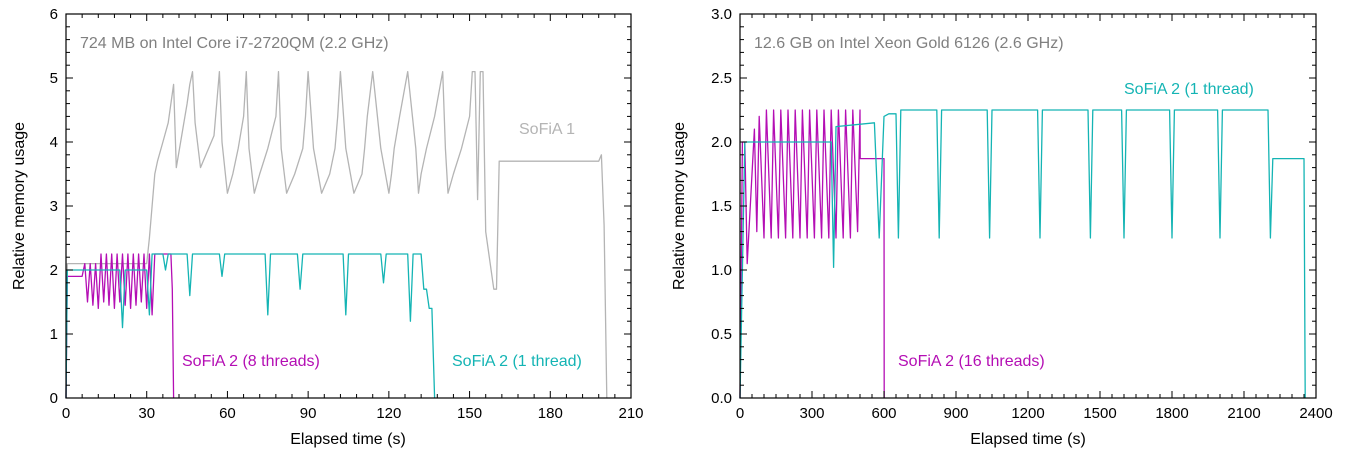  I want to click on left-x-tick-label: 30, so click(146, 413).